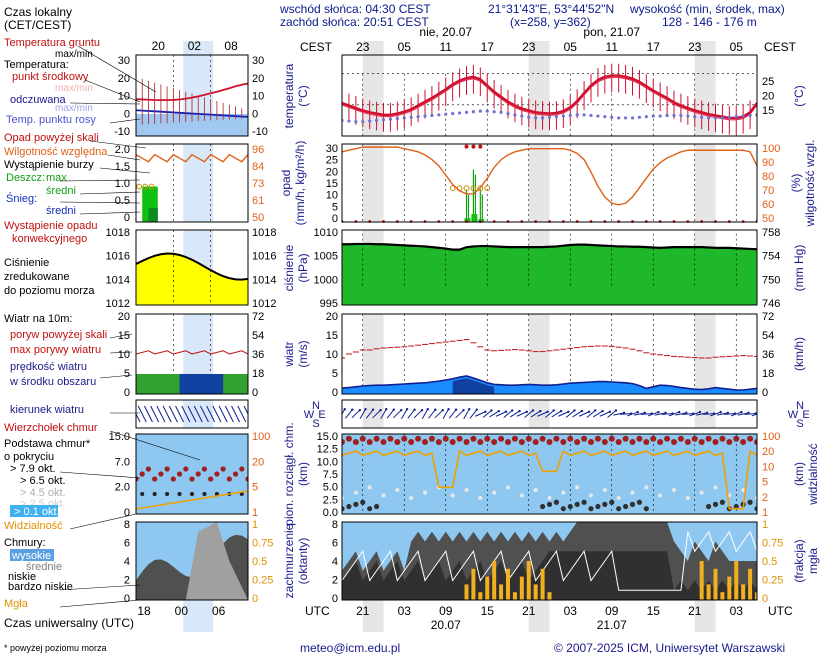  What do you see at coordinates (36, 277) in the screenshot?
I see `legend-item-19: zredukowane` at bounding box center [36, 277].